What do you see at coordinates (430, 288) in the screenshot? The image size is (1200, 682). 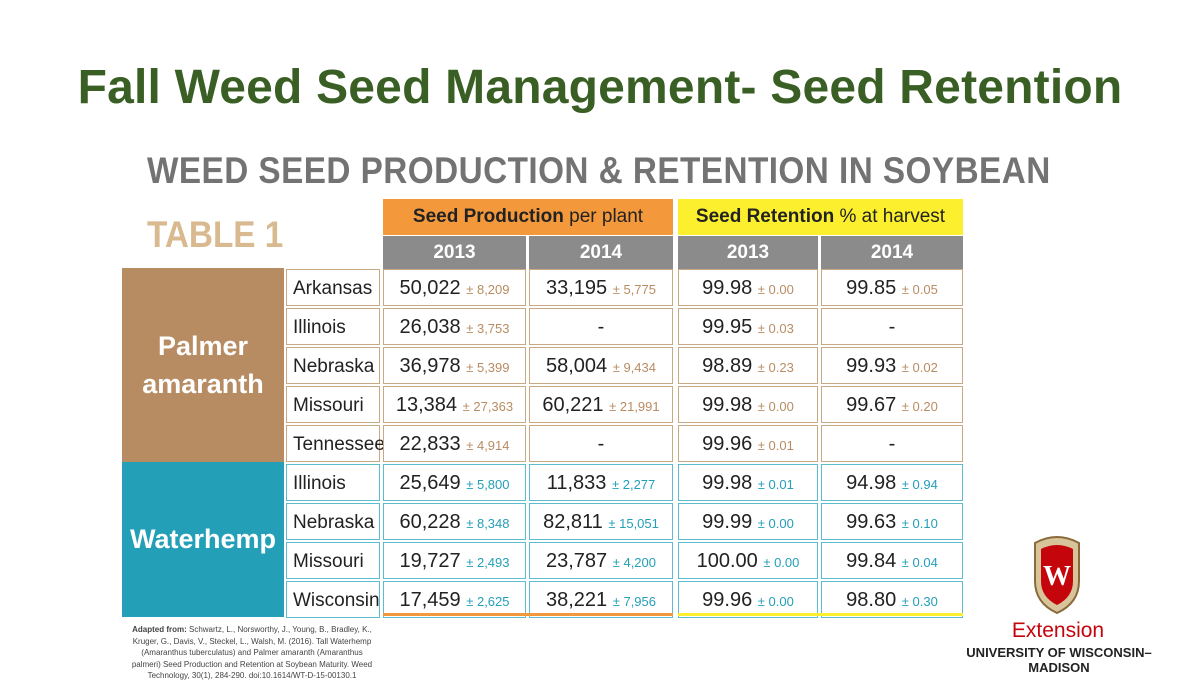 I see `cell-value: 50,022` at bounding box center [430, 288].